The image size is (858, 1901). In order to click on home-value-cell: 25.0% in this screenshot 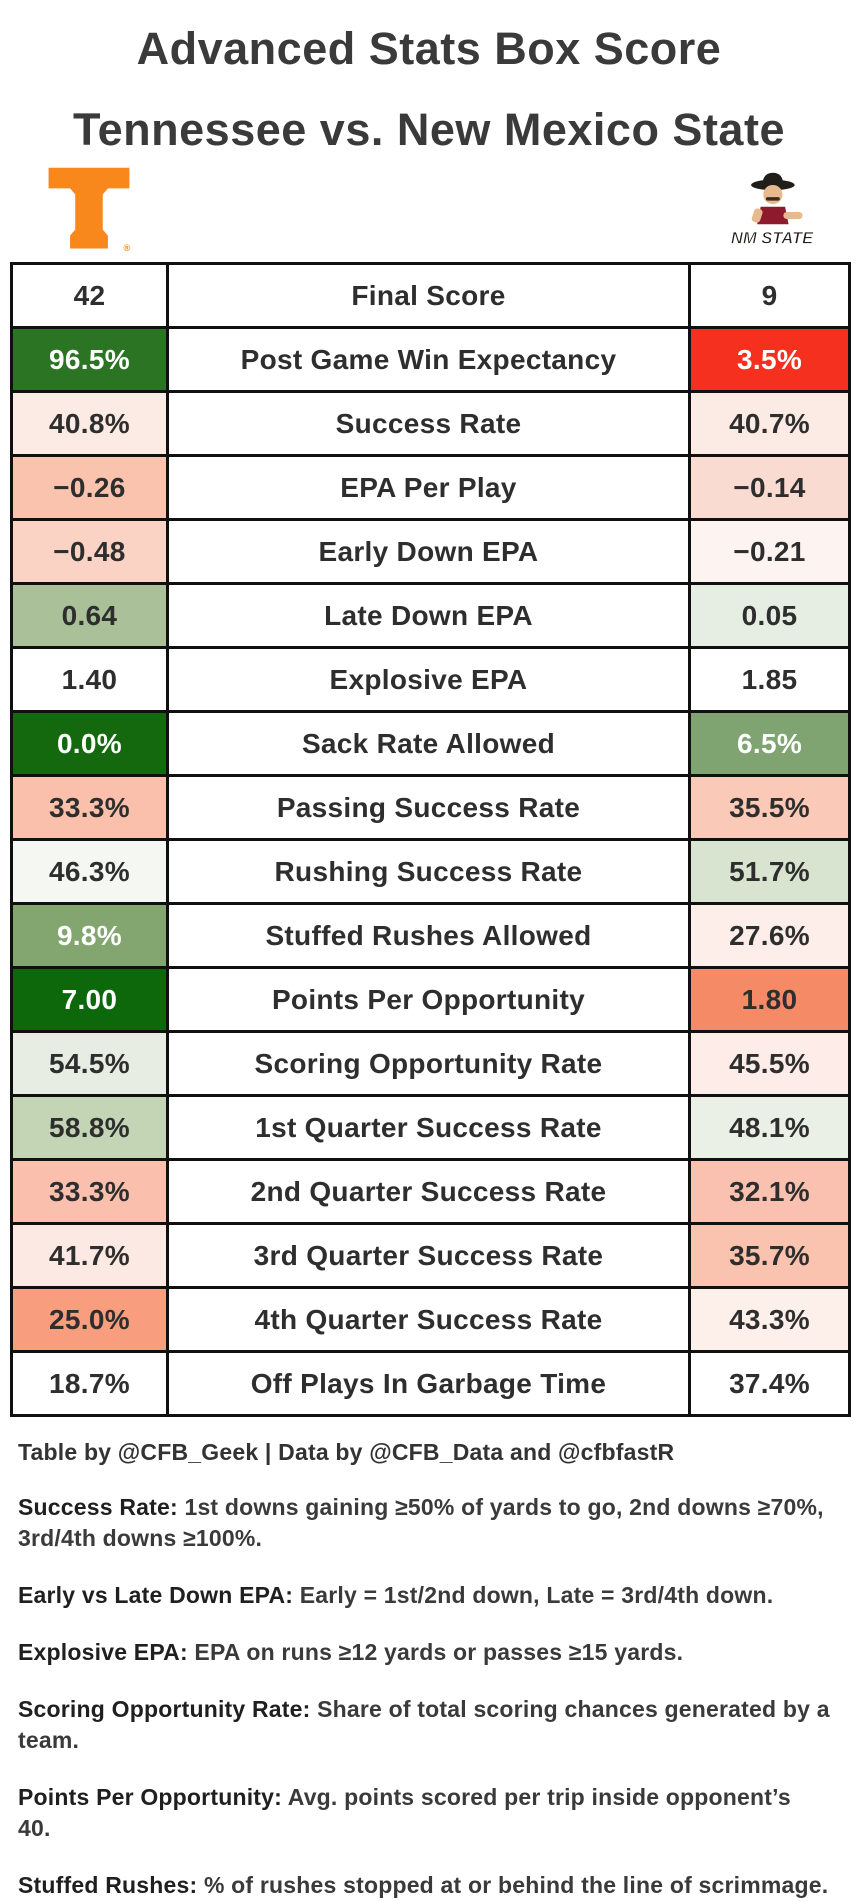, I will do `click(89, 1319)`.